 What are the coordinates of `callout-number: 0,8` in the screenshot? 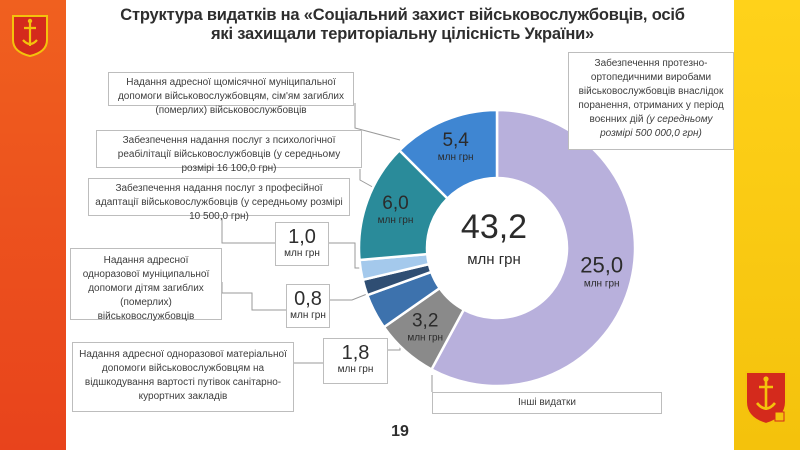 It's located at (308, 299).